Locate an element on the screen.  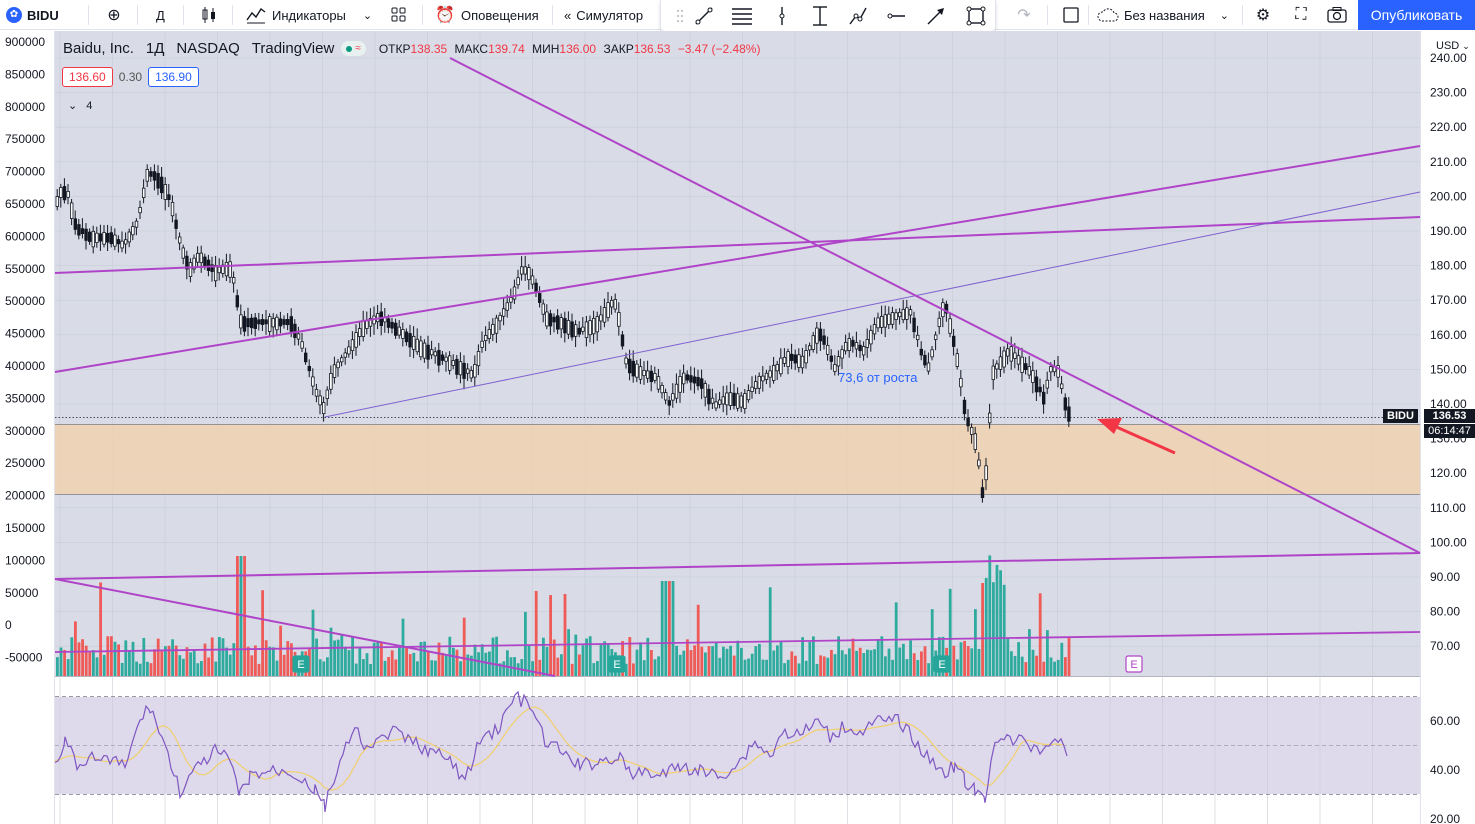
last-price-tag: 136.53 is located at coordinates (1449, 416).